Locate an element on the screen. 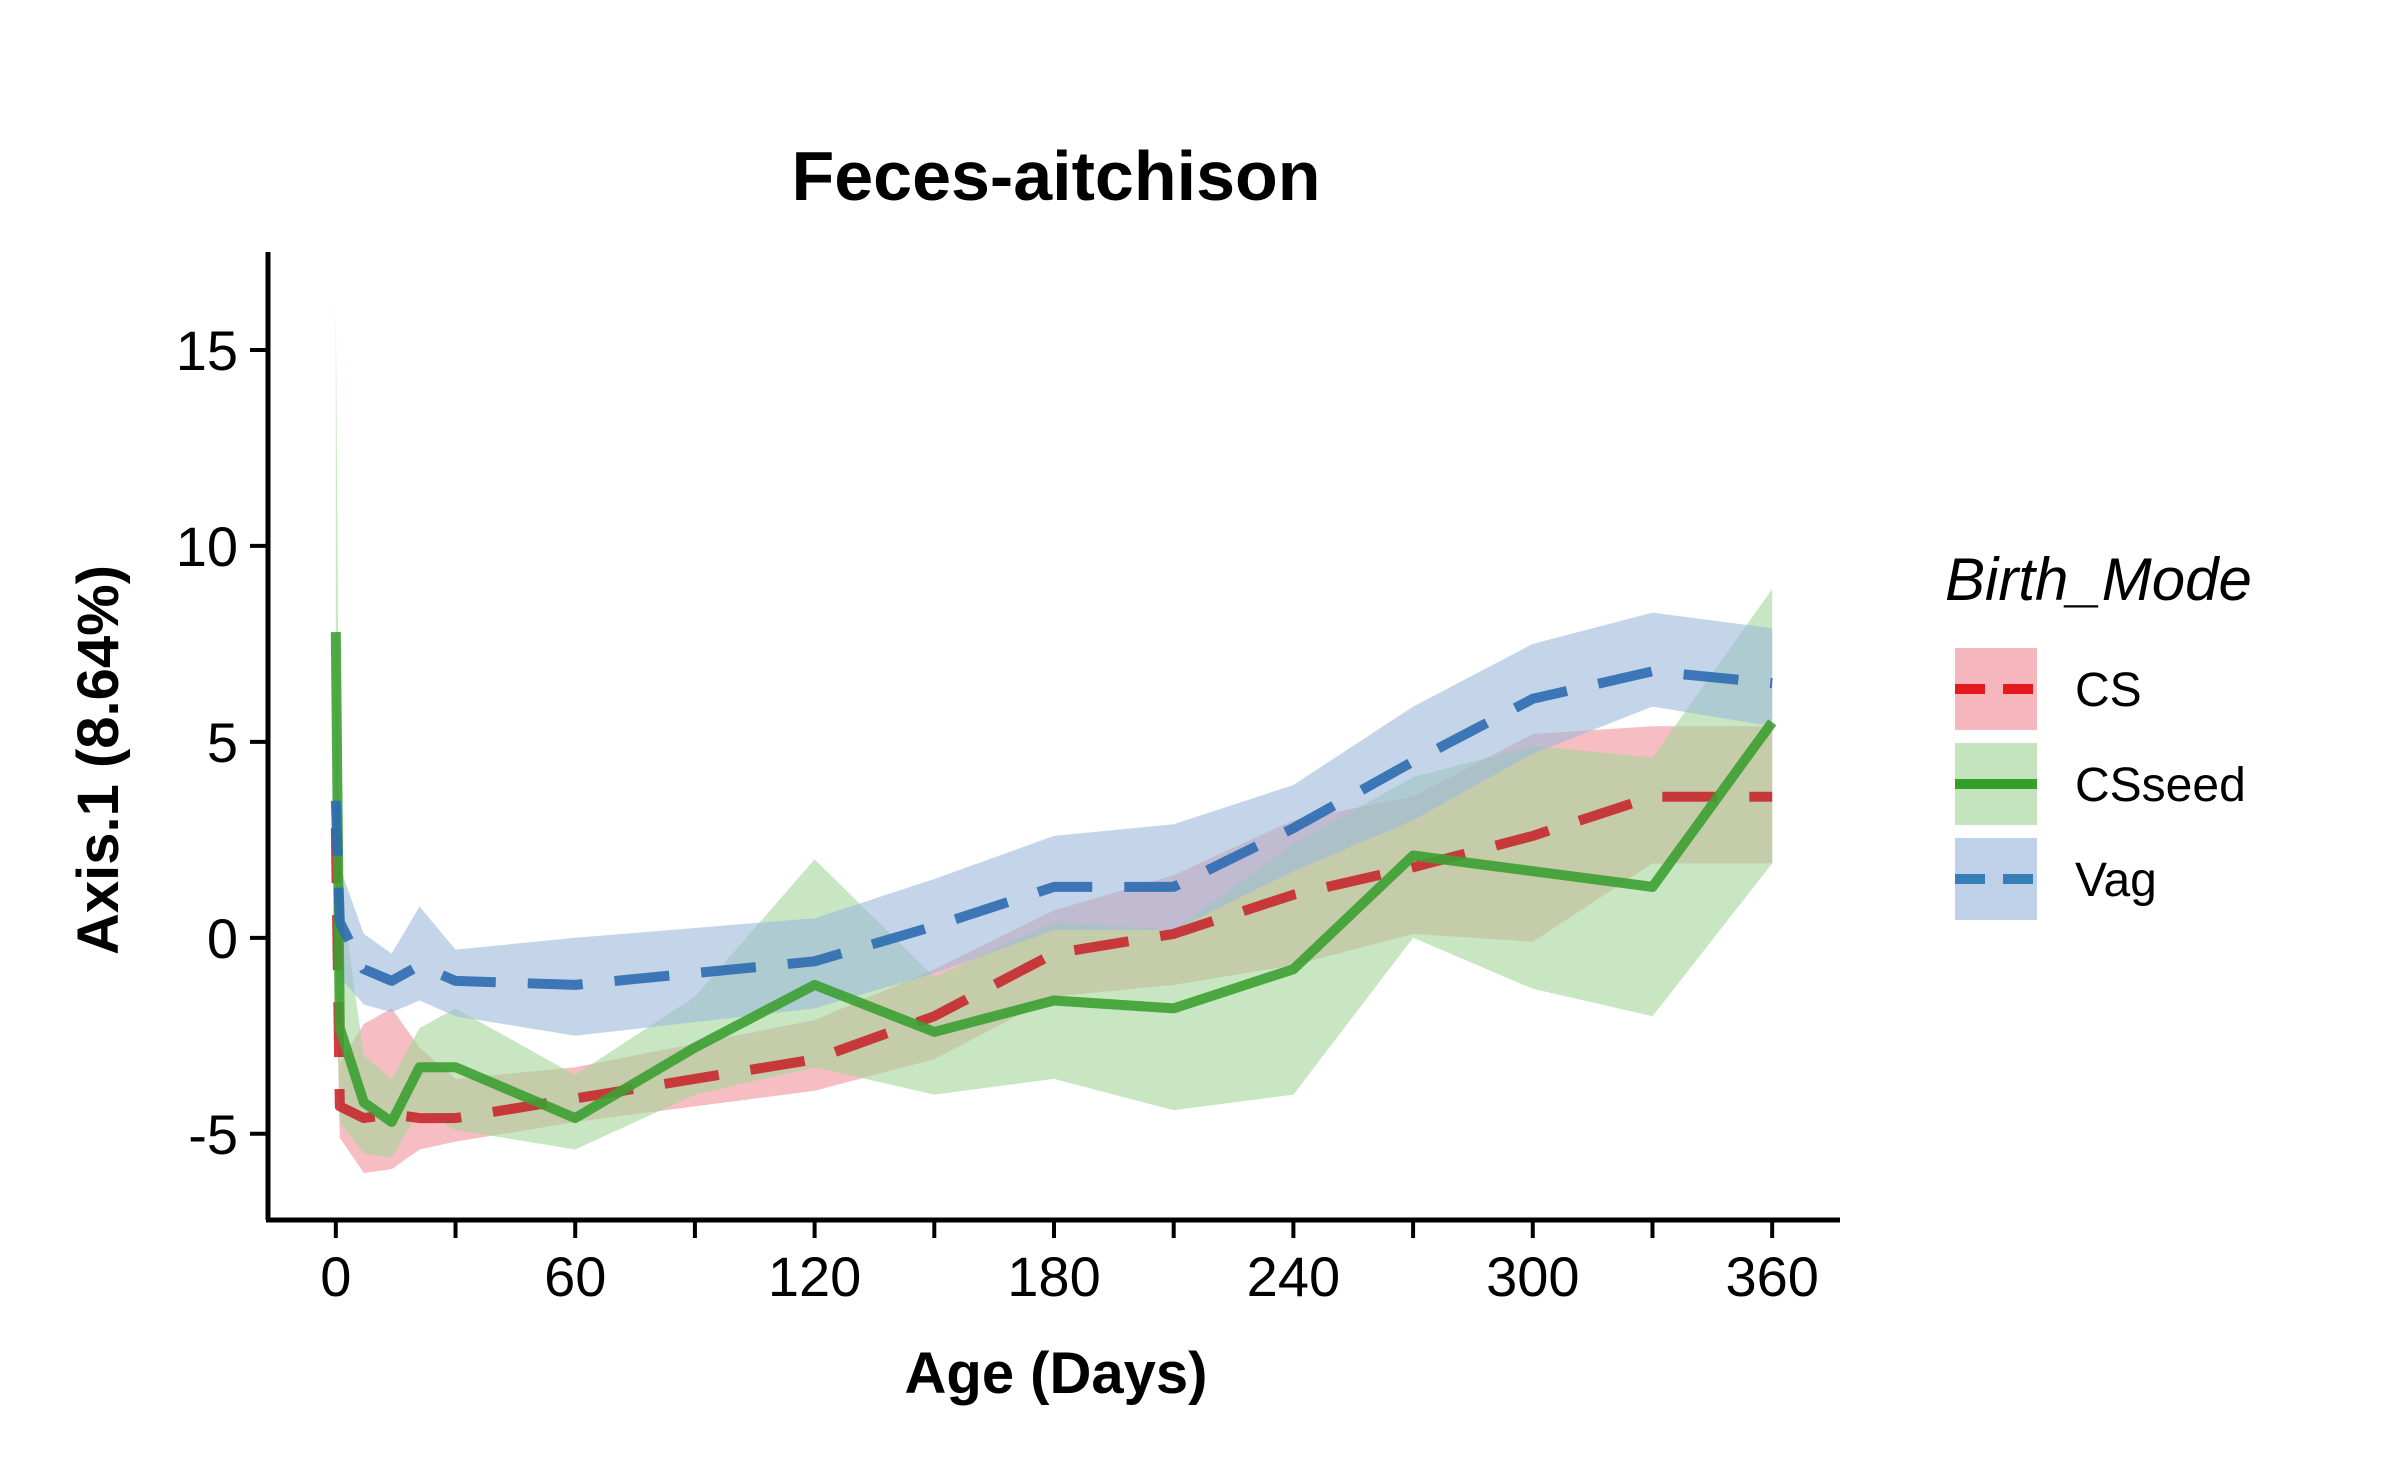 The image size is (2383, 1464). legend-item-csseed: CSseed is located at coordinates (2100, 784).